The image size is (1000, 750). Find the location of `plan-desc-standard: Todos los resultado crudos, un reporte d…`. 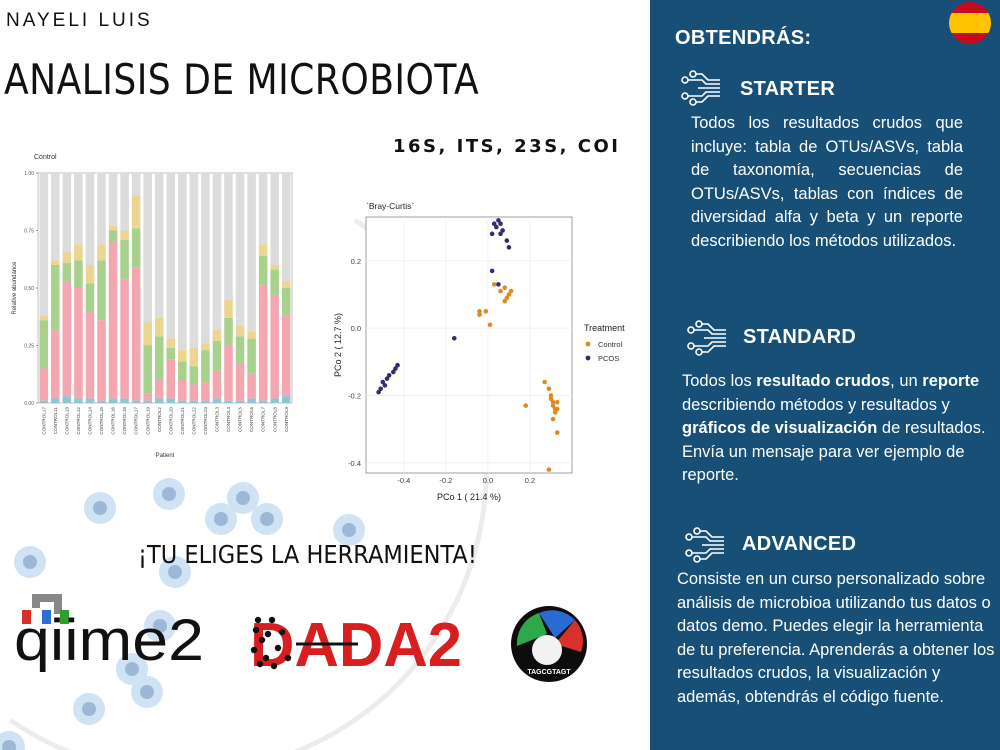

plan-desc-standard: Todos los resultado crudos, un reporte d… is located at coordinates (834, 428).